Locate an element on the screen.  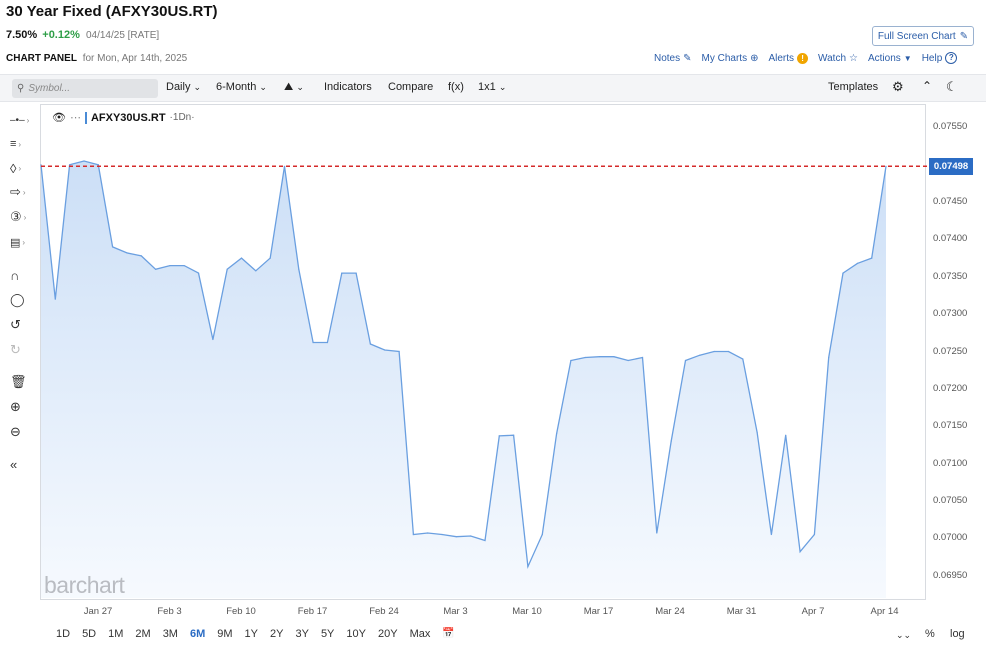
redo-icon: ↻ is located at coordinates (15, 349).